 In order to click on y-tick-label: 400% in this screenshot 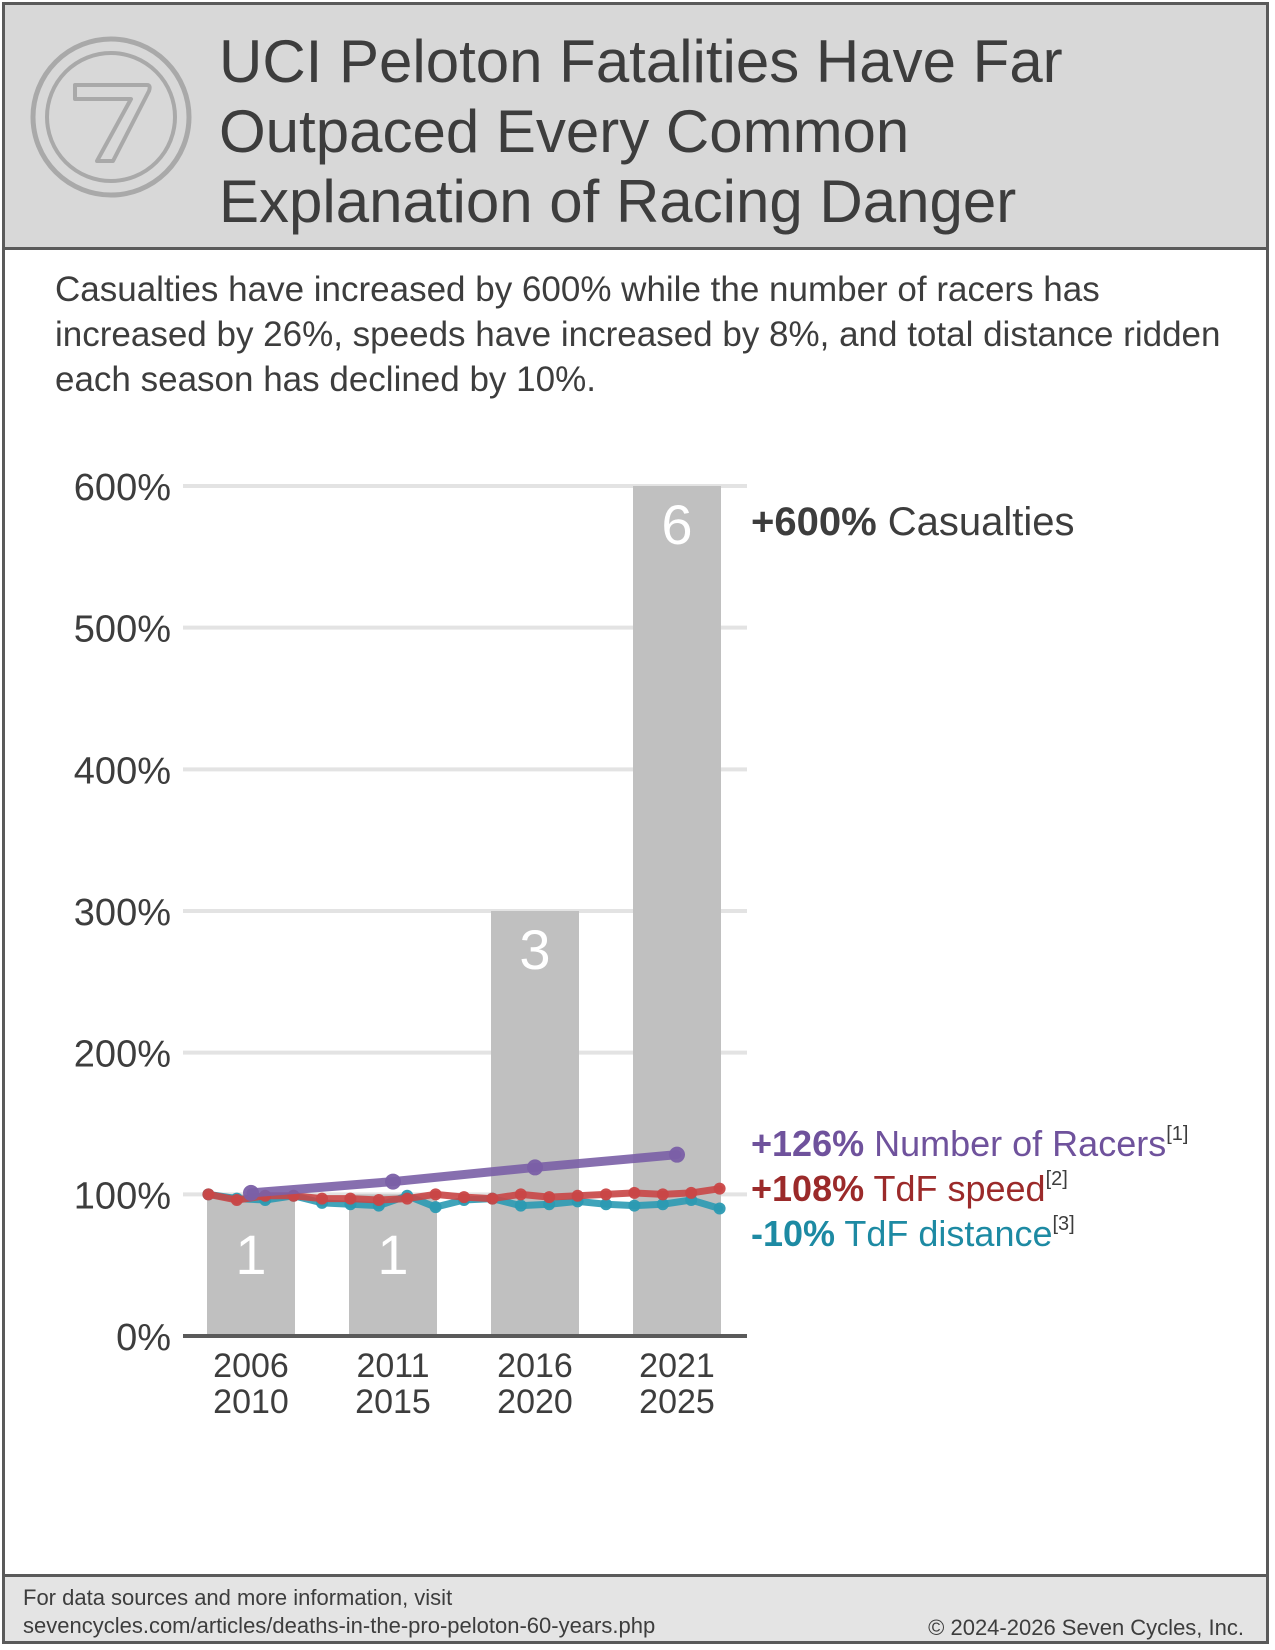, I will do `click(122, 771)`.